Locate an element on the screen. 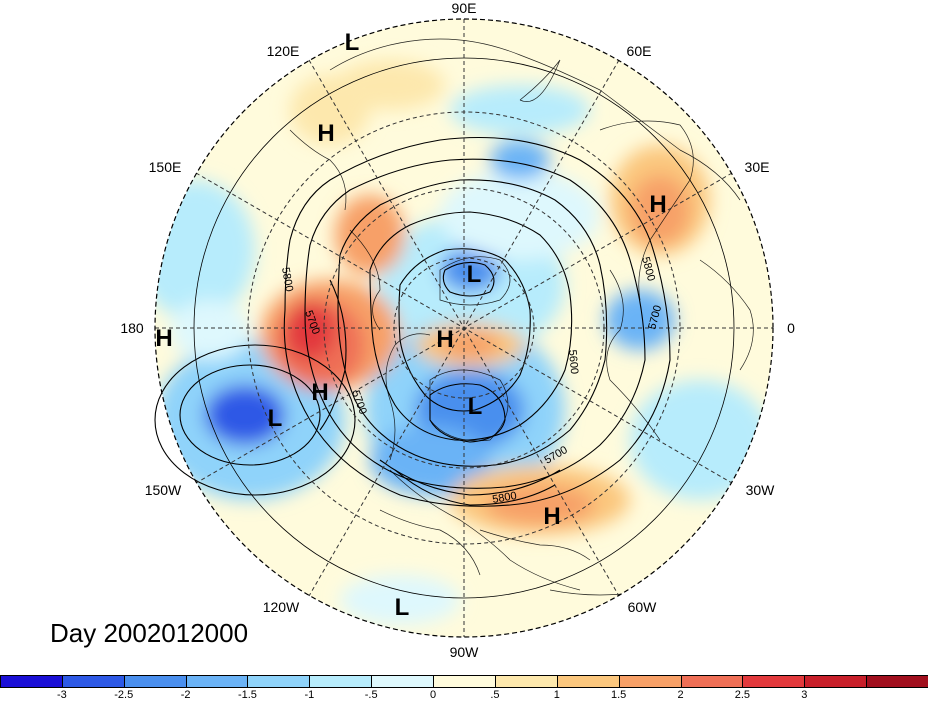 Image resolution: width=928 pixels, height=702 pixels. colorbar-tick-label: .5 is located at coordinates (495, 695).